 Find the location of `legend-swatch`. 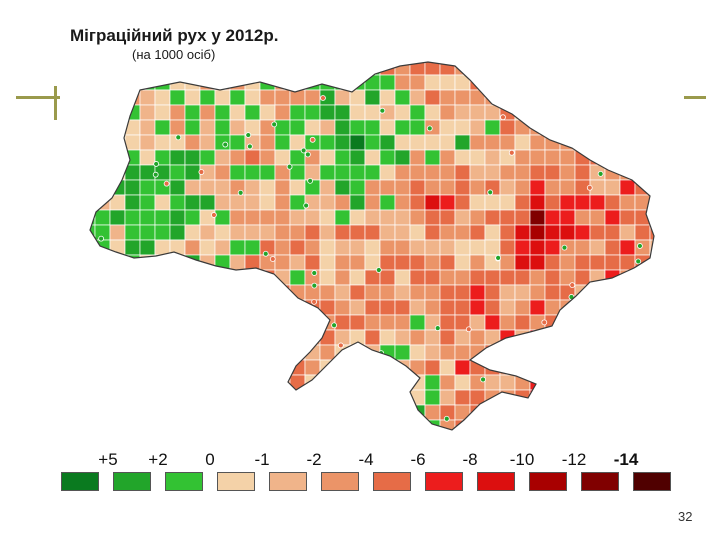

legend-swatch is located at coordinates (392, 481).